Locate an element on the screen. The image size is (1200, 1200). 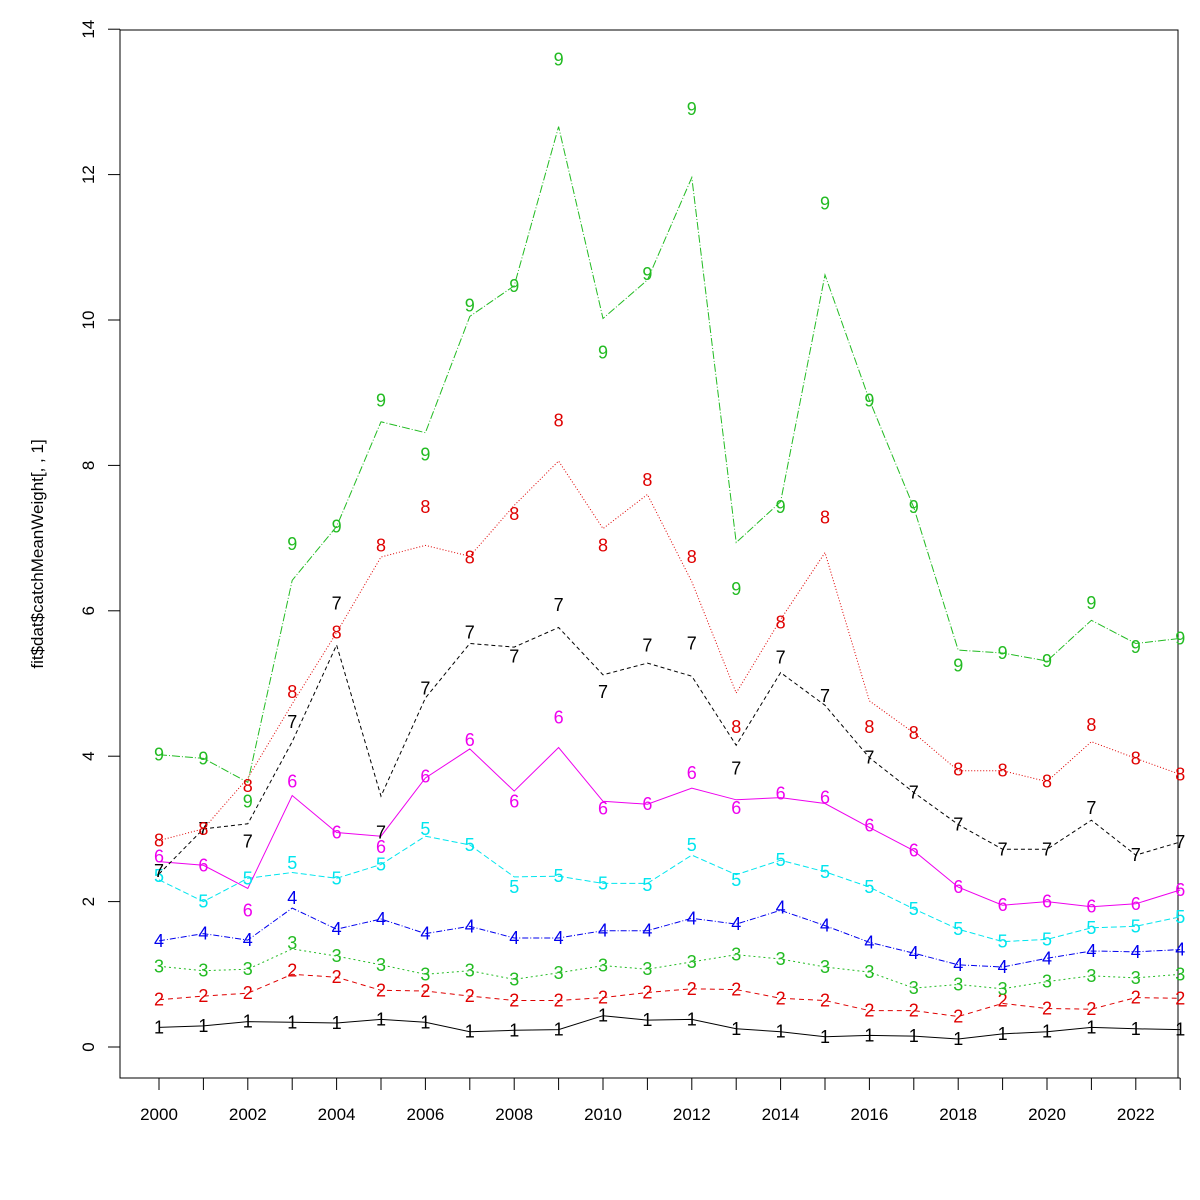
y-tick-label: 12 is located at coordinates (88, 174).